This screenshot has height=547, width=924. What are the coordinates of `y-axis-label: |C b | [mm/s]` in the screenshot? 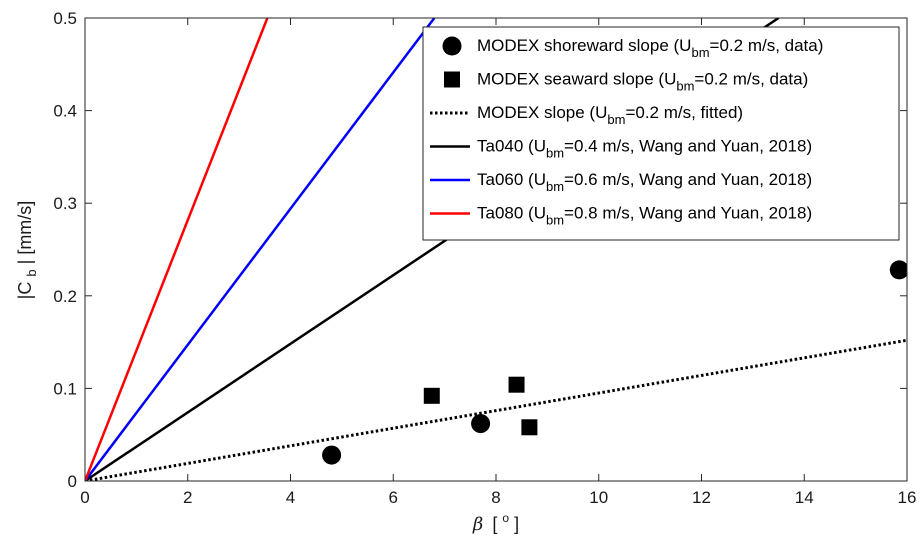 It's located at (27, 250).